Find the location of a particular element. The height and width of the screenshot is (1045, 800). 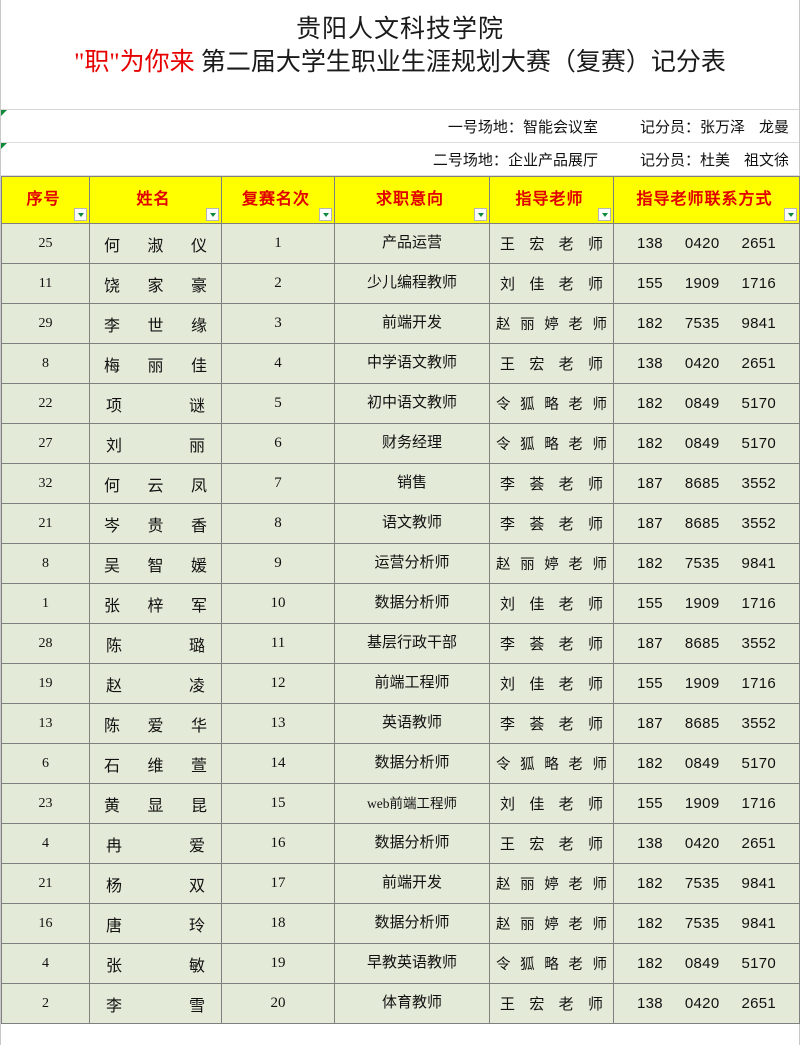

cell-rank: 11 is located at coordinates (278, 643).